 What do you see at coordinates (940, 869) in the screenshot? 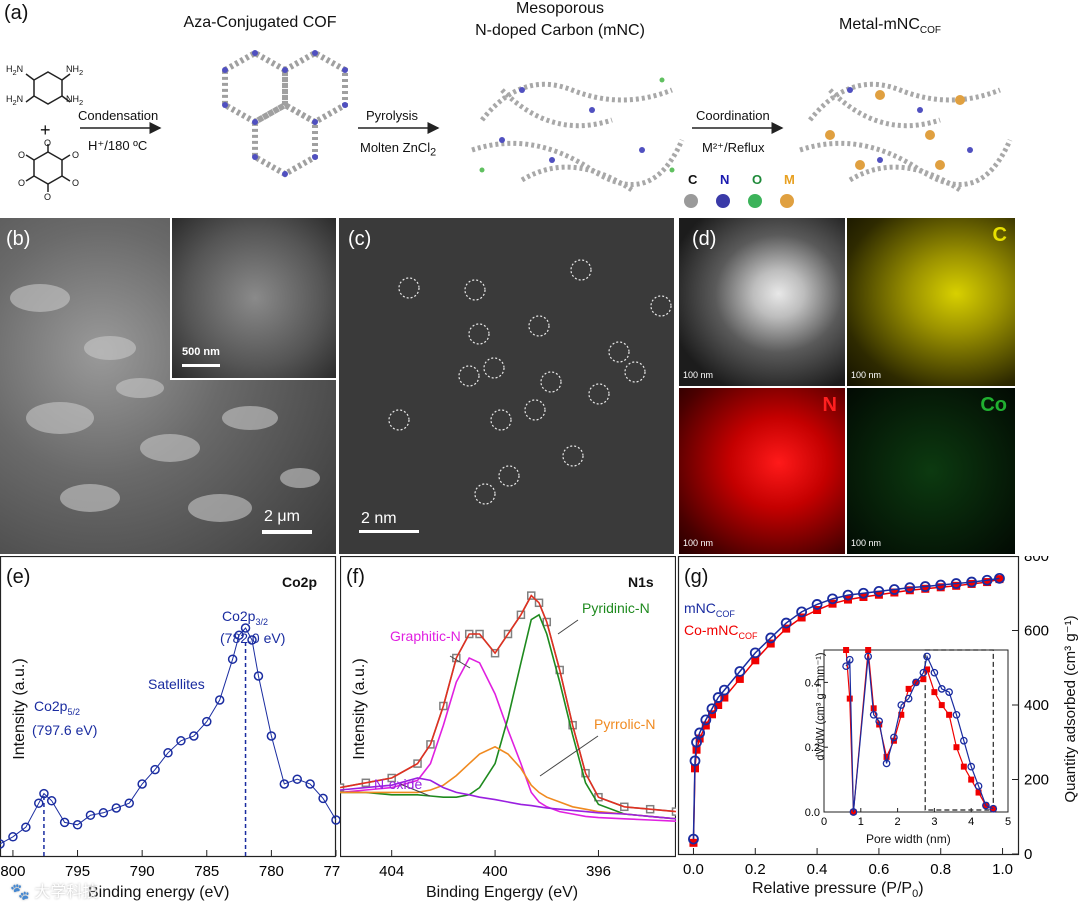
I see `chart-g-xtick-label-4: 0.8` at bounding box center [940, 869].